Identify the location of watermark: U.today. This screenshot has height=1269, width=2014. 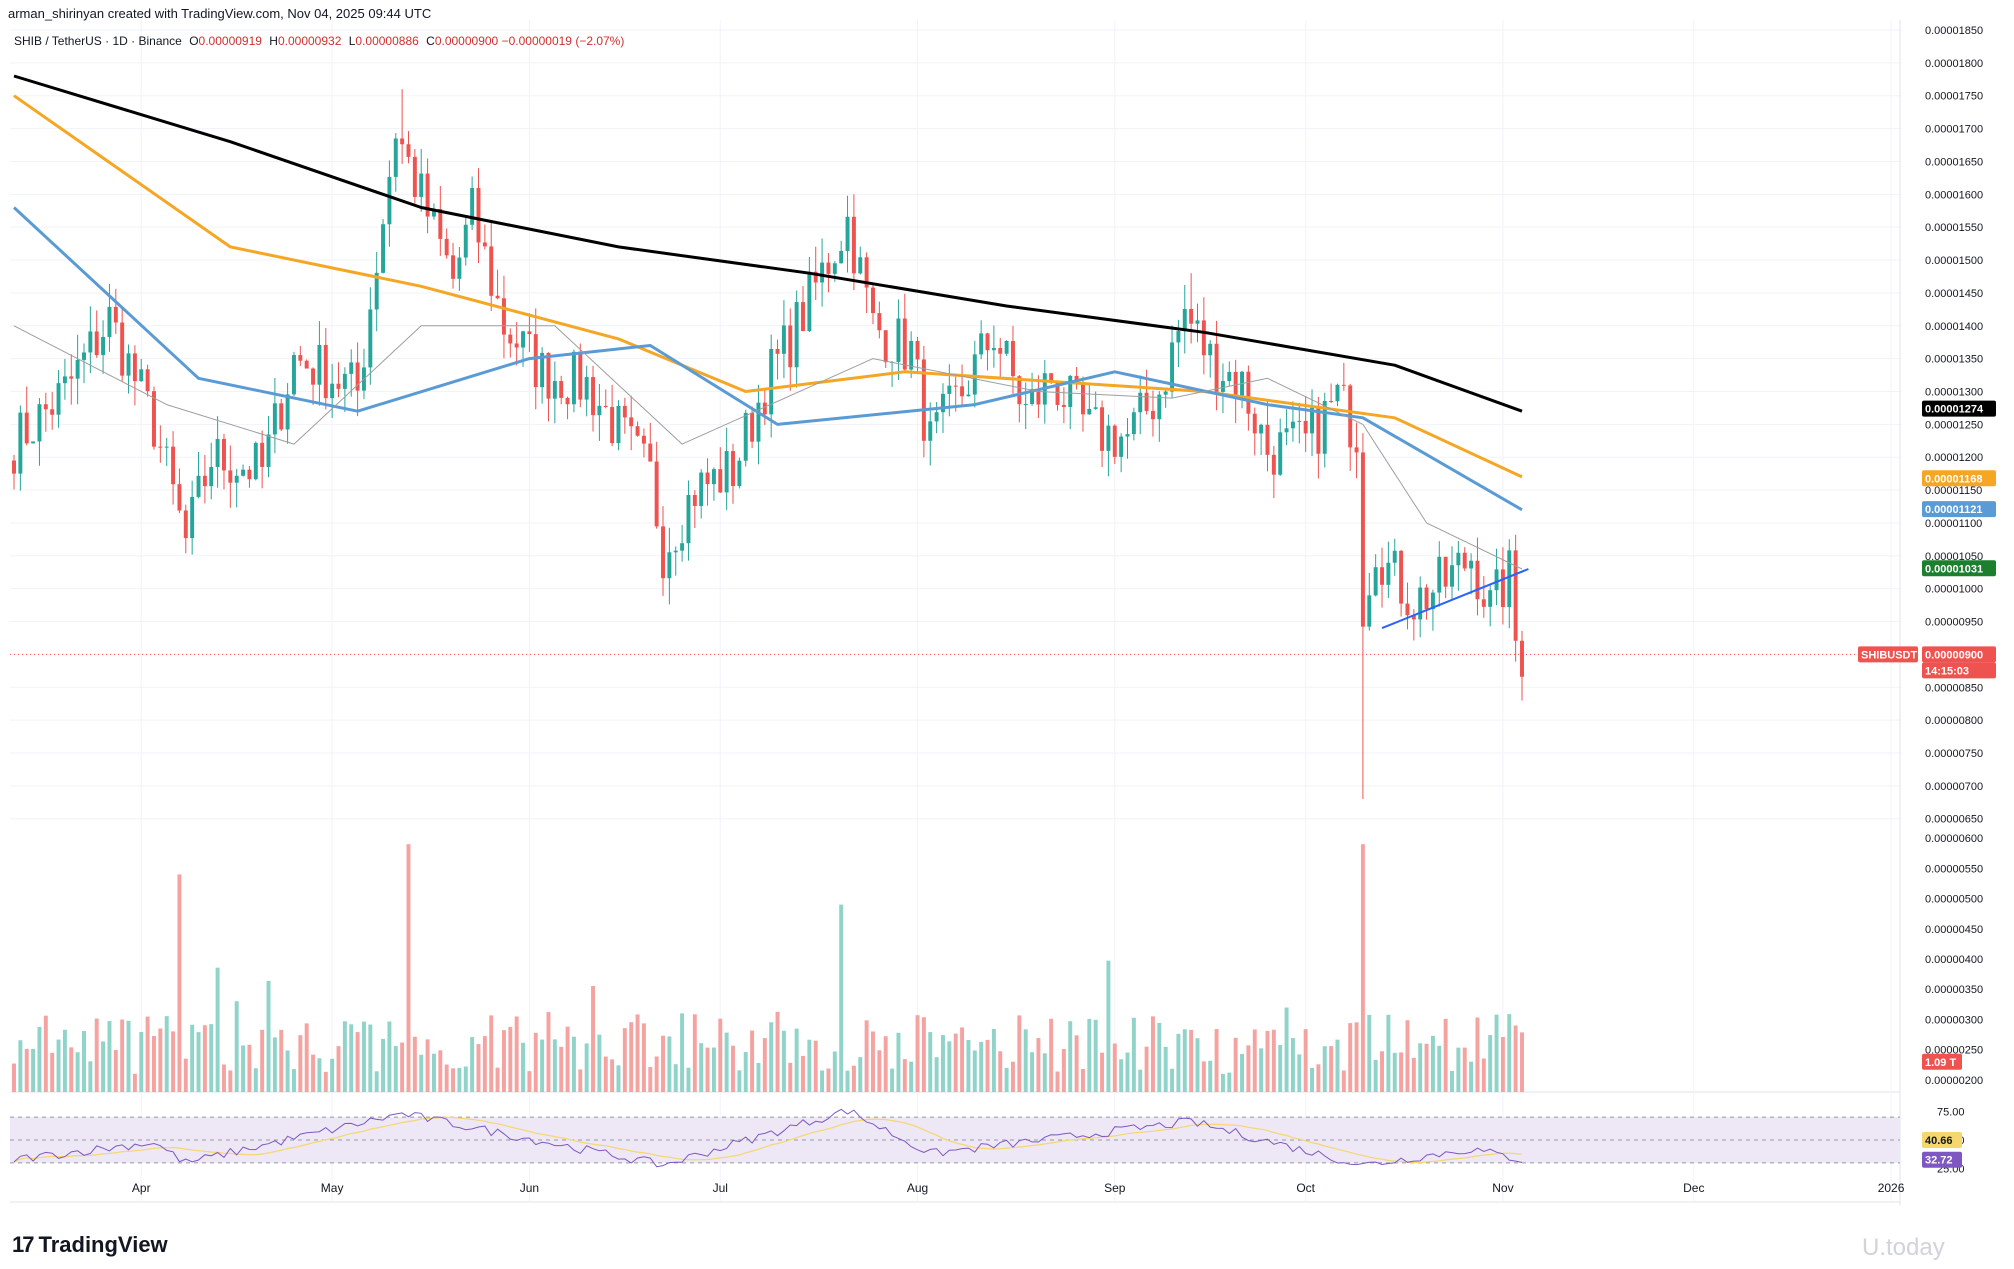
(1903, 1247).